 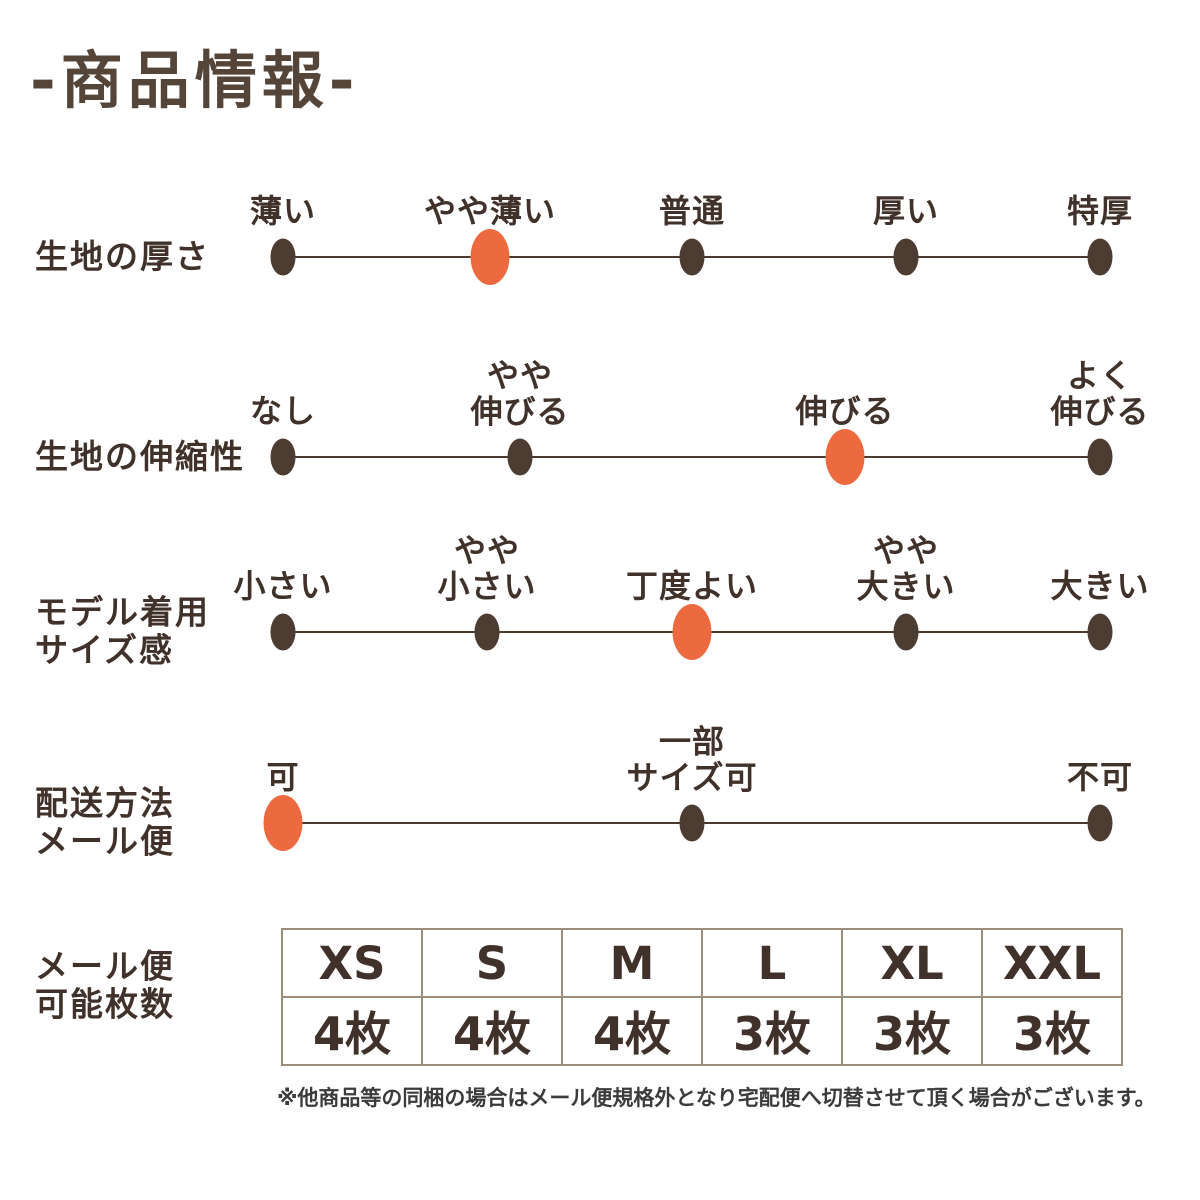 What do you see at coordinates (105, 985) in the screenshot?
I see `table-row-label: メール便 可能枚数` at bounding box center [105, 985].